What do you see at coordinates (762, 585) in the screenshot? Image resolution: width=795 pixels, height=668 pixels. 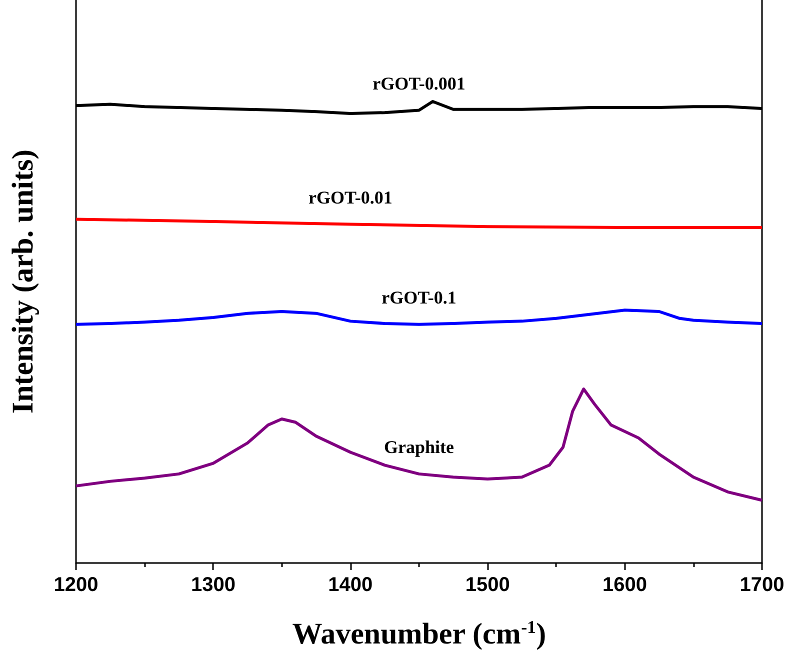 I see `x-tick-label: 1700` at bounding box center [762, 585].